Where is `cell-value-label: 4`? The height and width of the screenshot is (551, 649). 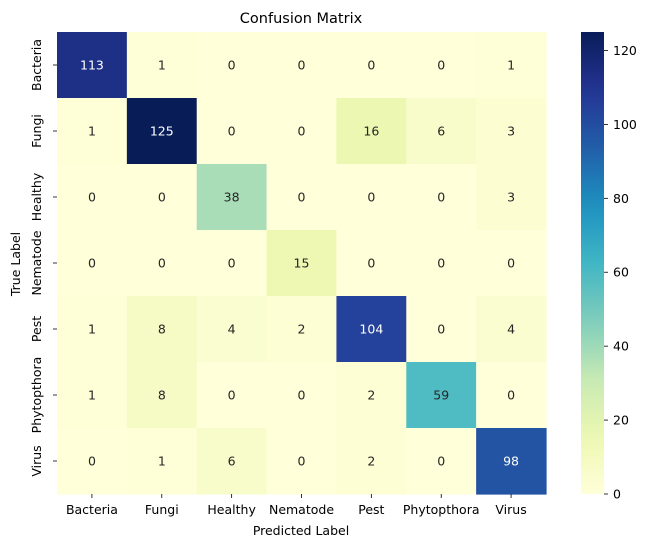 cell-value-label: 4 is located at coordinates (511, 329).